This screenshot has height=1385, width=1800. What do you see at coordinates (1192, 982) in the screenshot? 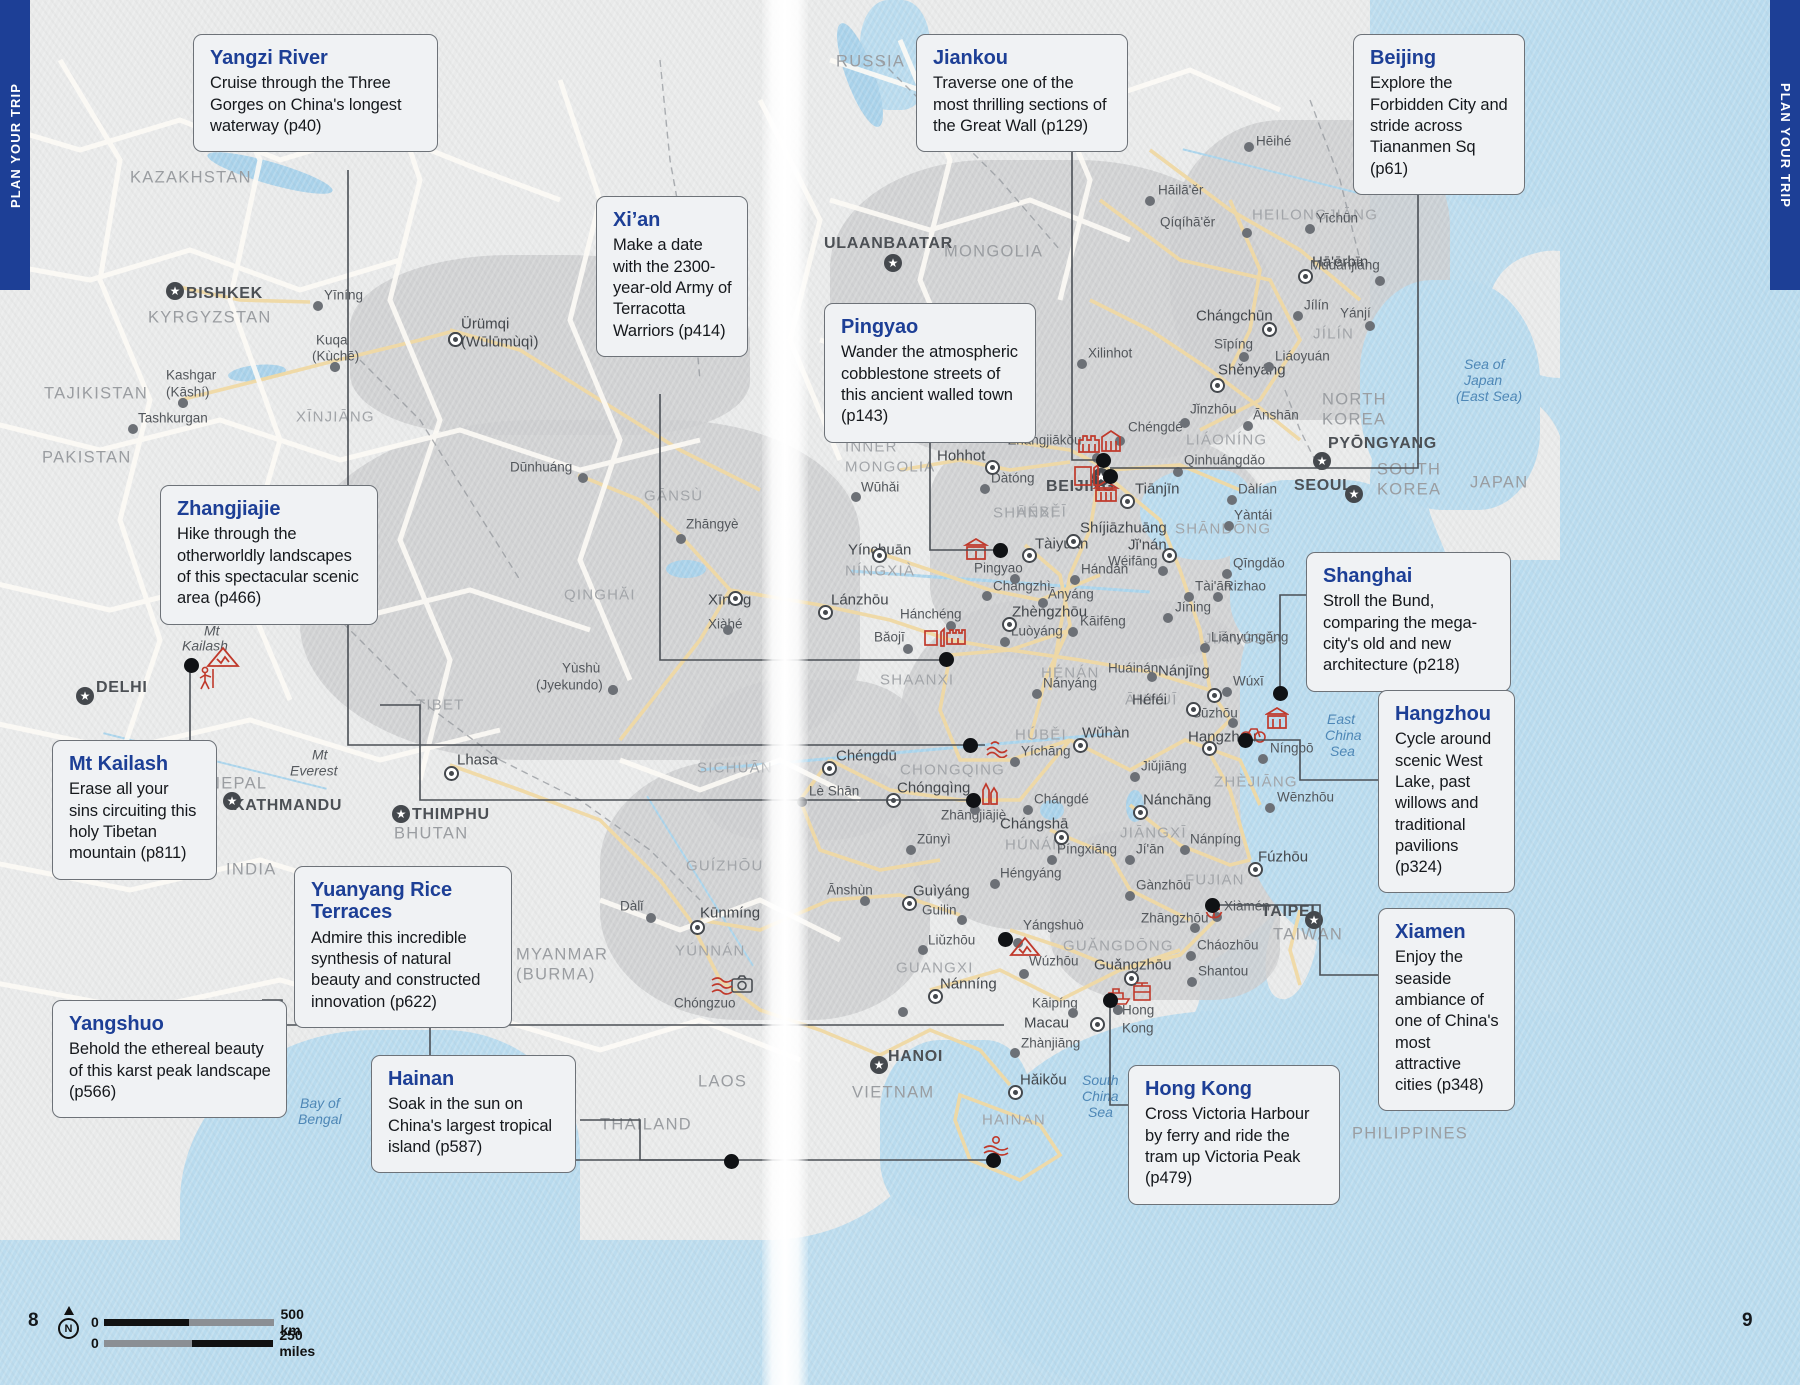
I see `city-marker-shantou` at bounding box center [1192, 982].